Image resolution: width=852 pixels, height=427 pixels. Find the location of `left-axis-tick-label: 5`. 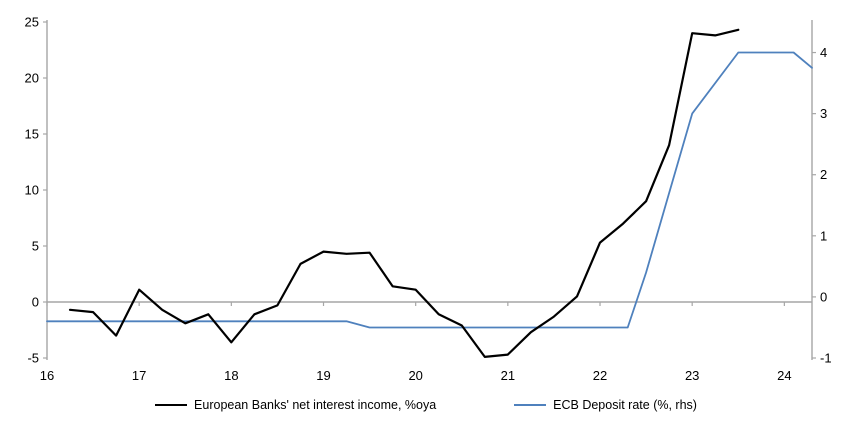

left-axis-tick-label: 5 is located at coordinates (35, 246).